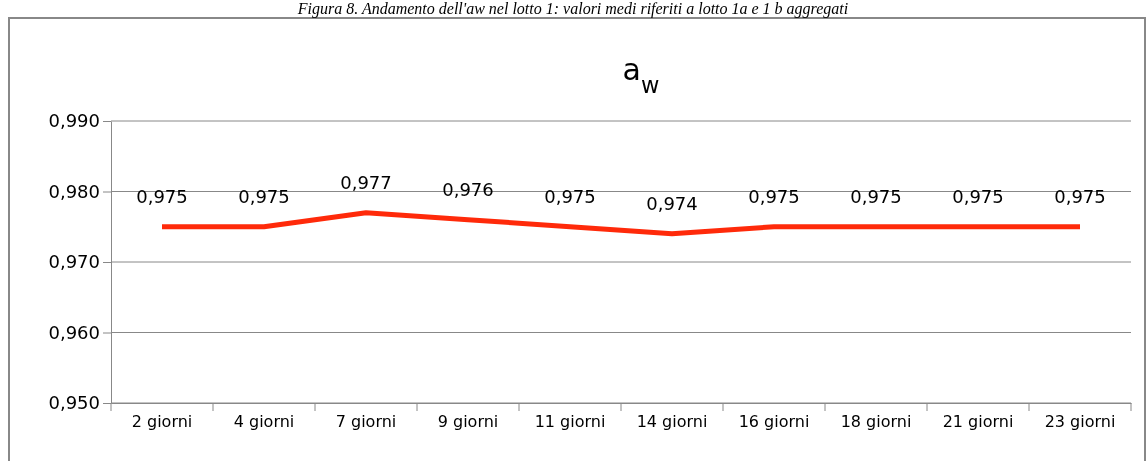  I want to click on chart-title: a$_{w}$, so click(641, 75).